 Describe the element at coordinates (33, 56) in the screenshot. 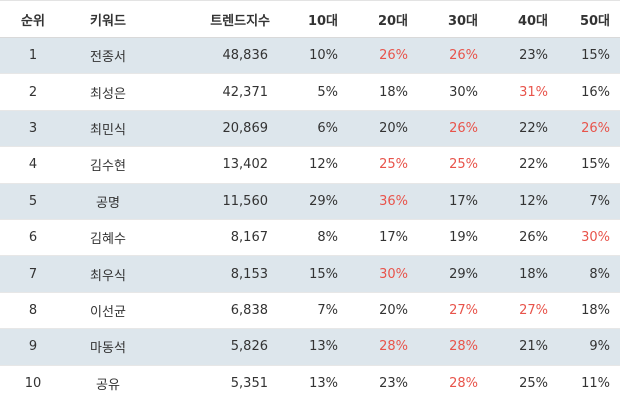

I see `cell-rank: 1` at that location.